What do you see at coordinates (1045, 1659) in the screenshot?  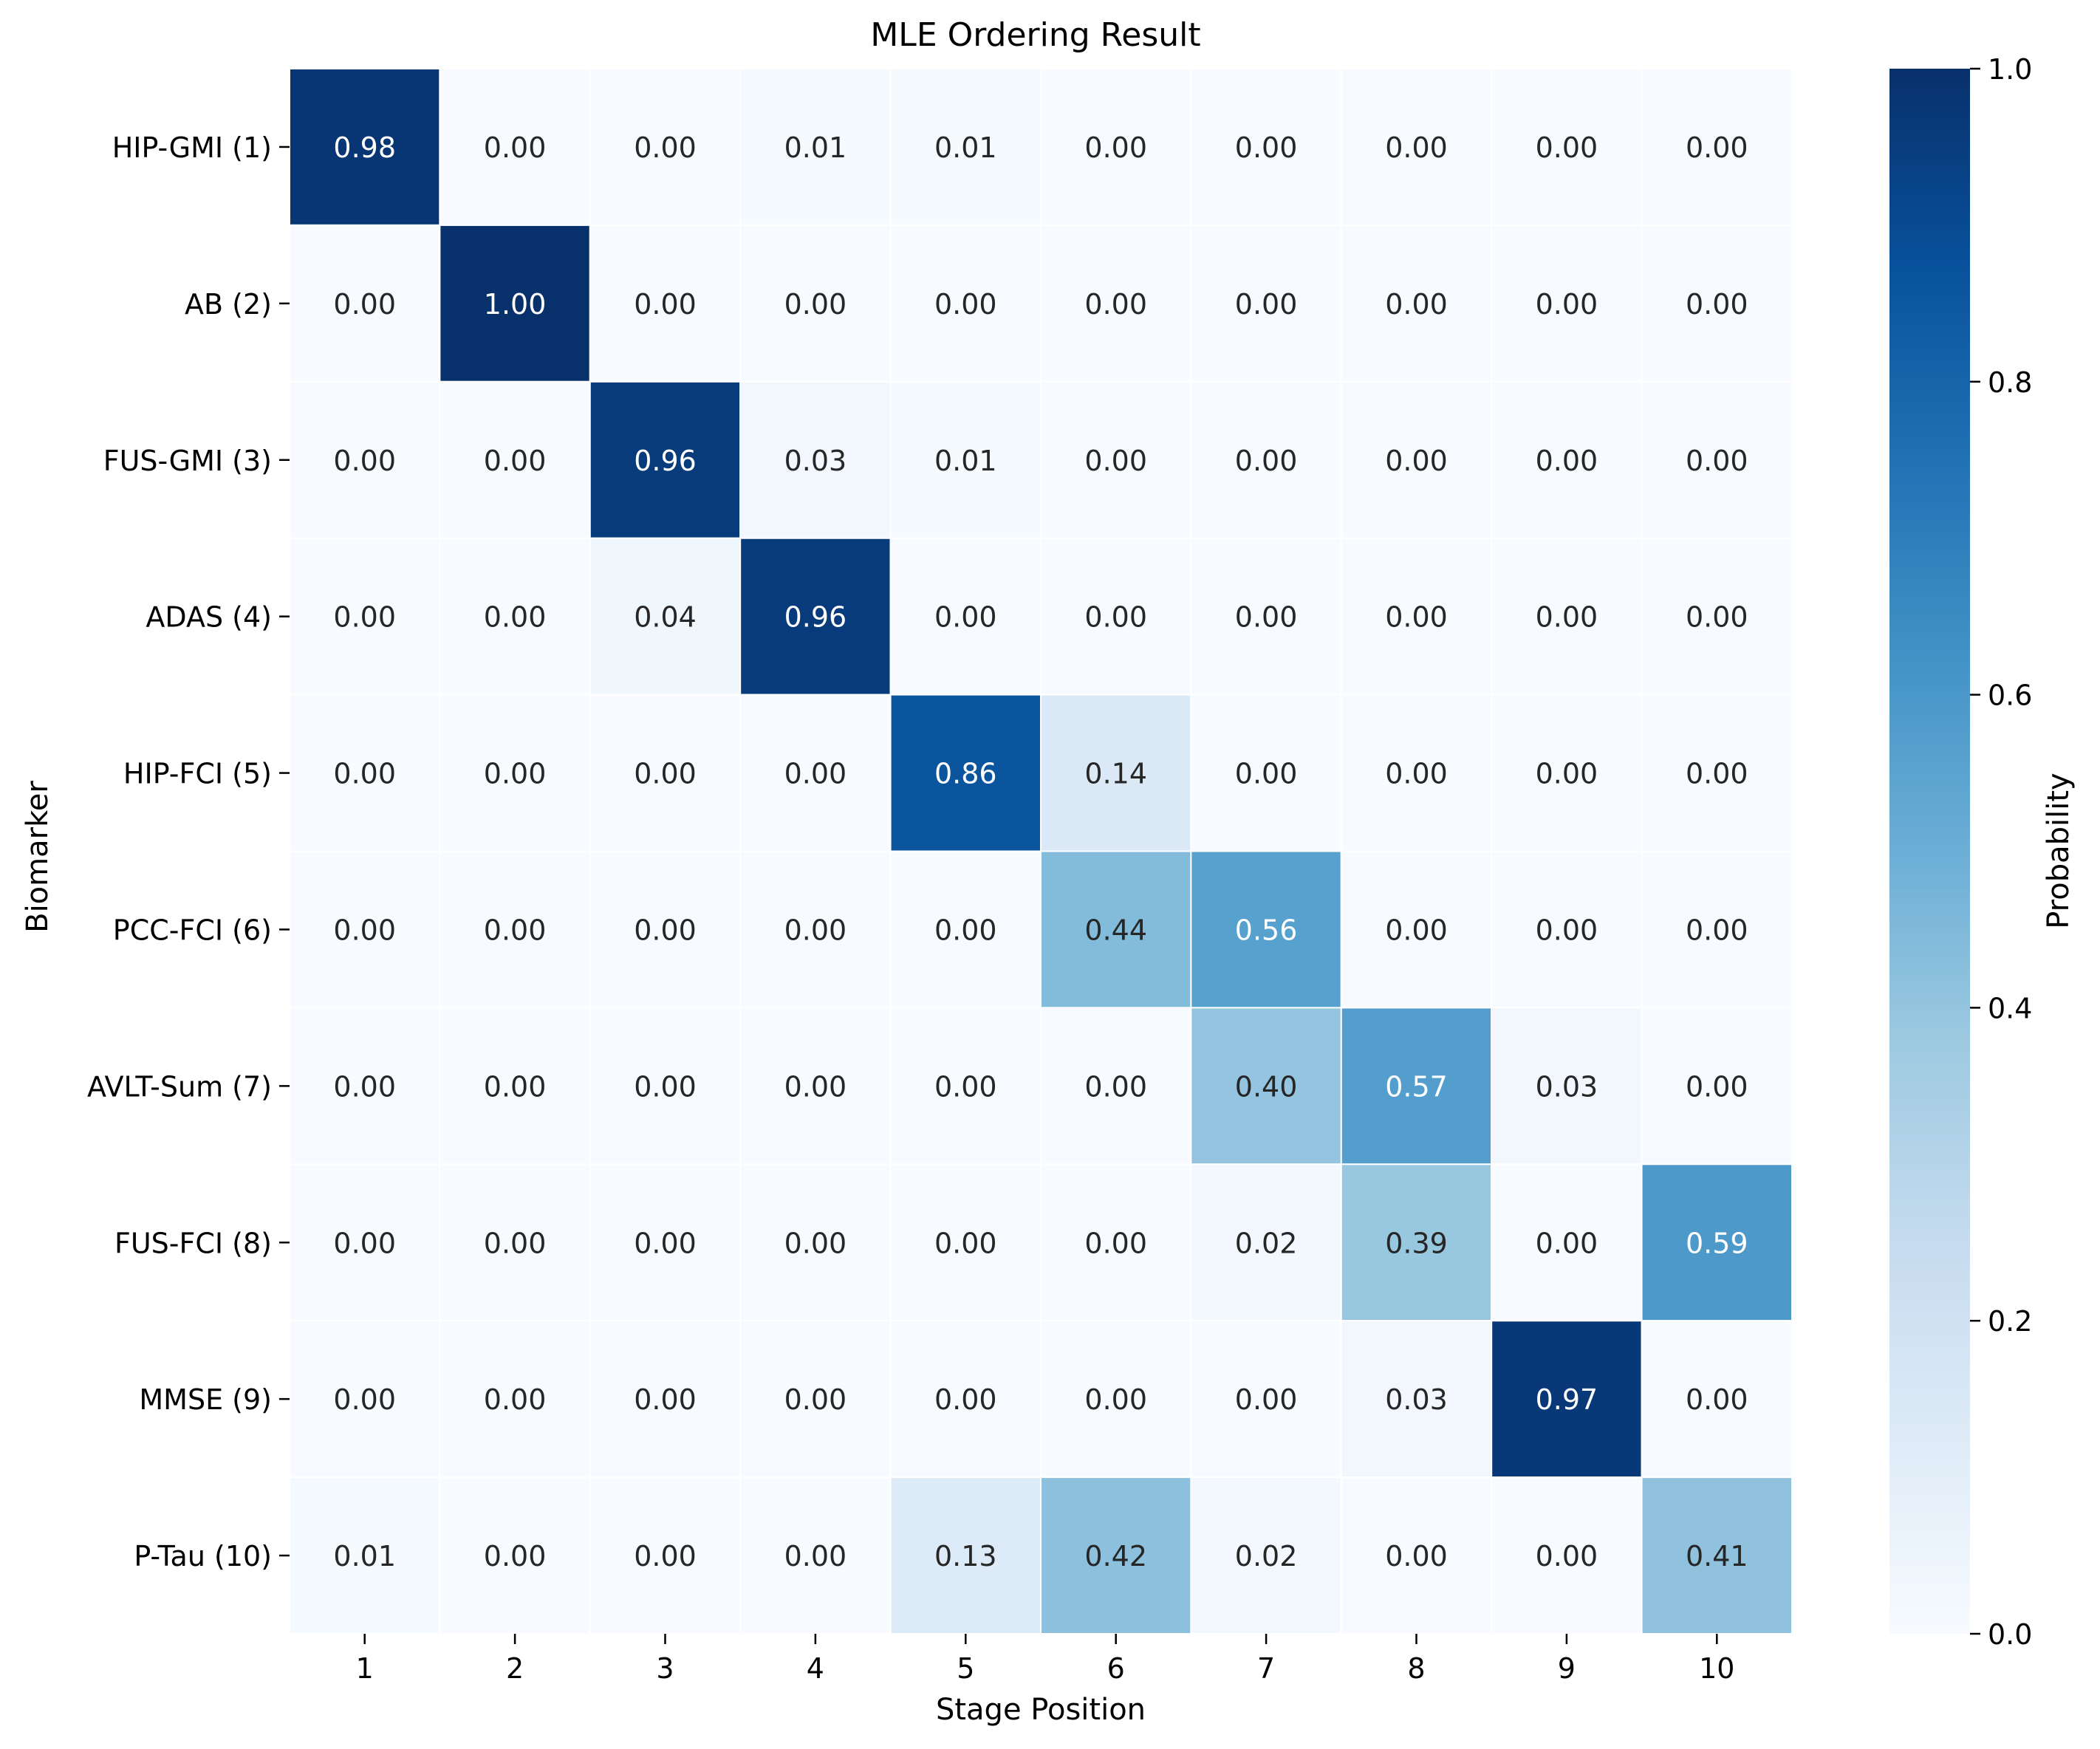 I see `x-axis: 1 2 3 4 5 6 7 8 9 10` at bounding box center [1045, 1659].